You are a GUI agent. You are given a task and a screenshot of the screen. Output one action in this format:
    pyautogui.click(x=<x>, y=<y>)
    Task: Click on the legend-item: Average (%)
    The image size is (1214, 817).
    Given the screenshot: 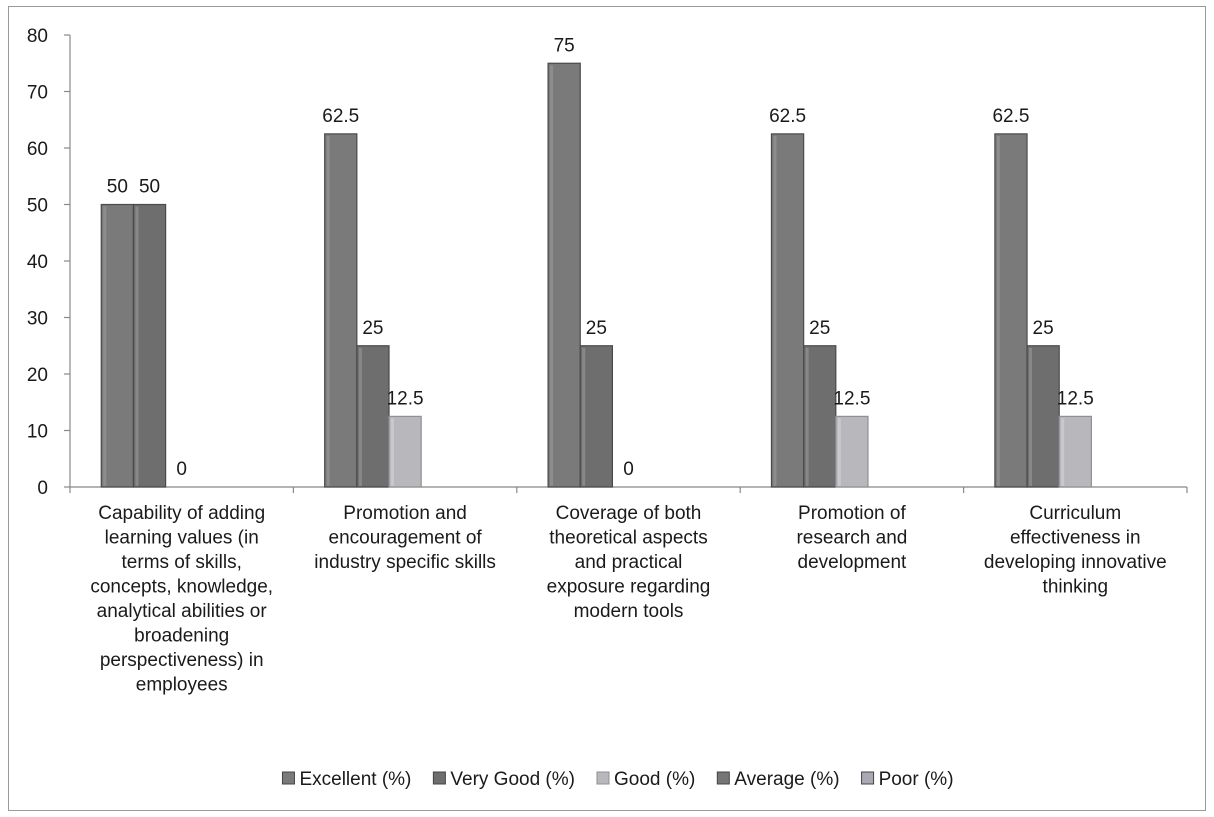 What is the action you would take?
    pyautogui.click(x=778, y=779)
    